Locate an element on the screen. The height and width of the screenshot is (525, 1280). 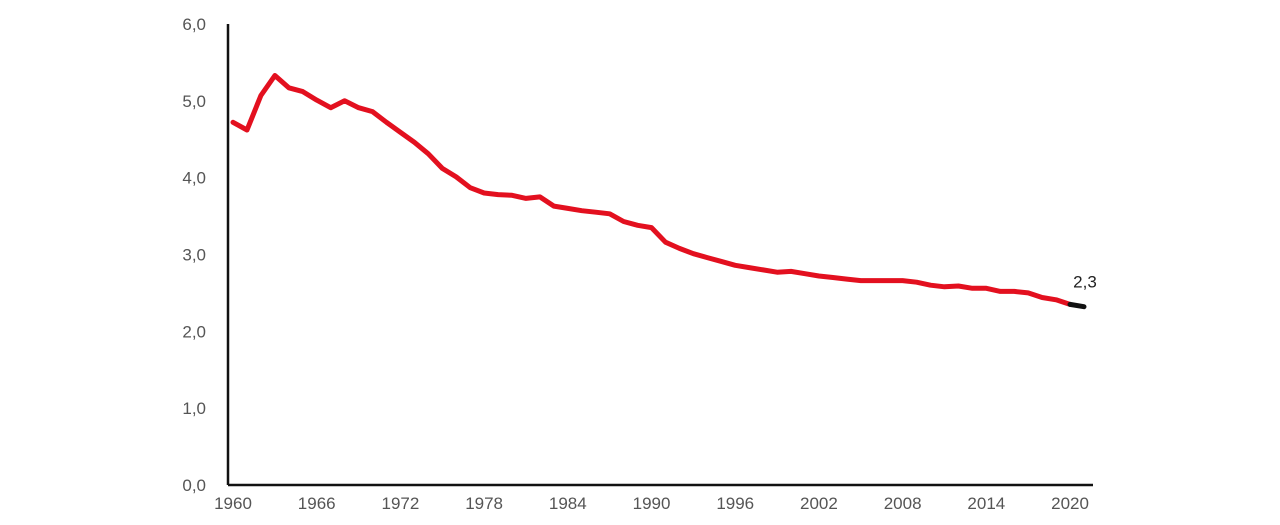
x-tick-label: 2014 is located at coordinates (986, 503).